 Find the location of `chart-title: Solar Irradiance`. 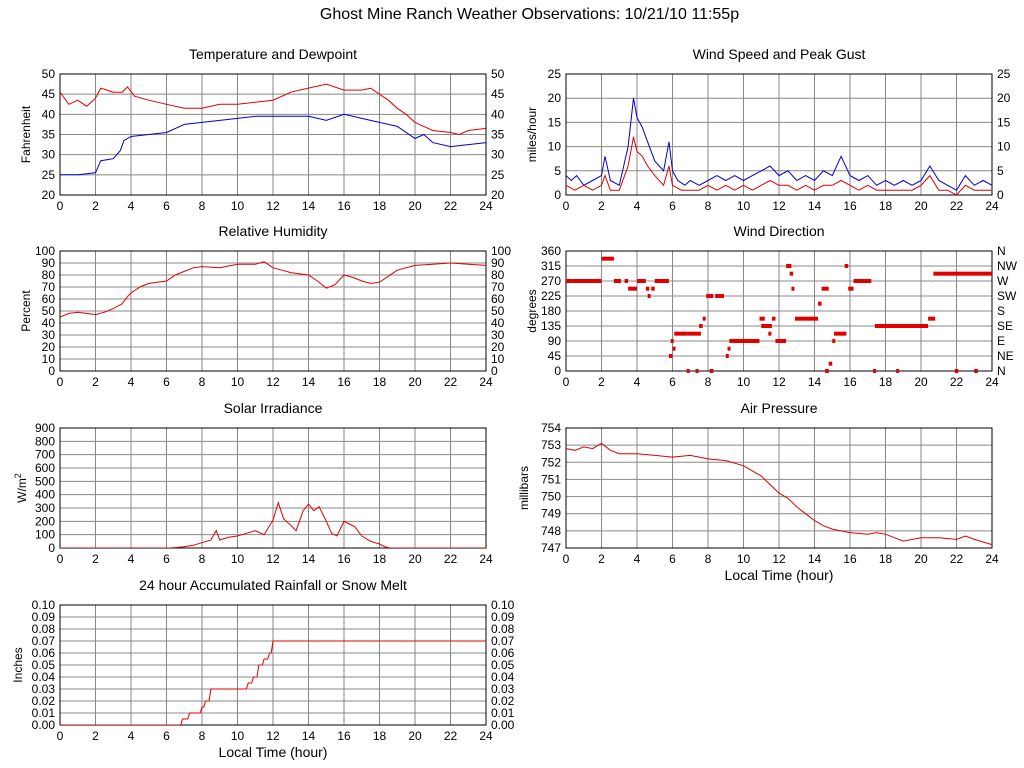

chart-title: Solar Irradiance is located at coordinates (273, 408).